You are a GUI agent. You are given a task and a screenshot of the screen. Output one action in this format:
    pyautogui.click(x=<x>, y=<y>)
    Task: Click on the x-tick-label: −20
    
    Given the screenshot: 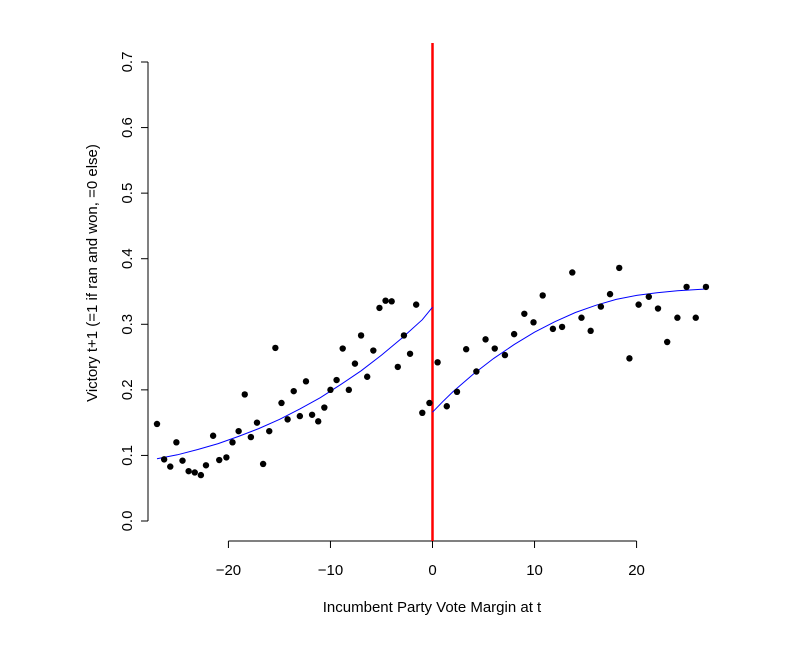 What is the action you would take?
    pyautogui.click(x=228, y=570)
    